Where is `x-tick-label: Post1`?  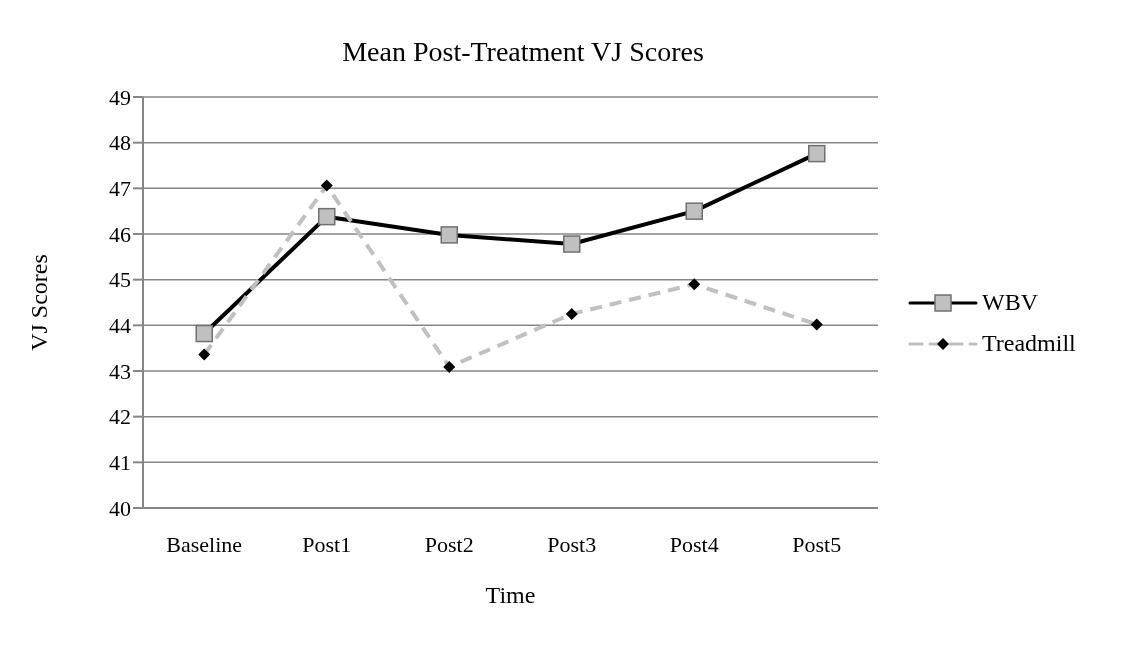
x-tick-label: Post1 is located at coordinates (327, 544).